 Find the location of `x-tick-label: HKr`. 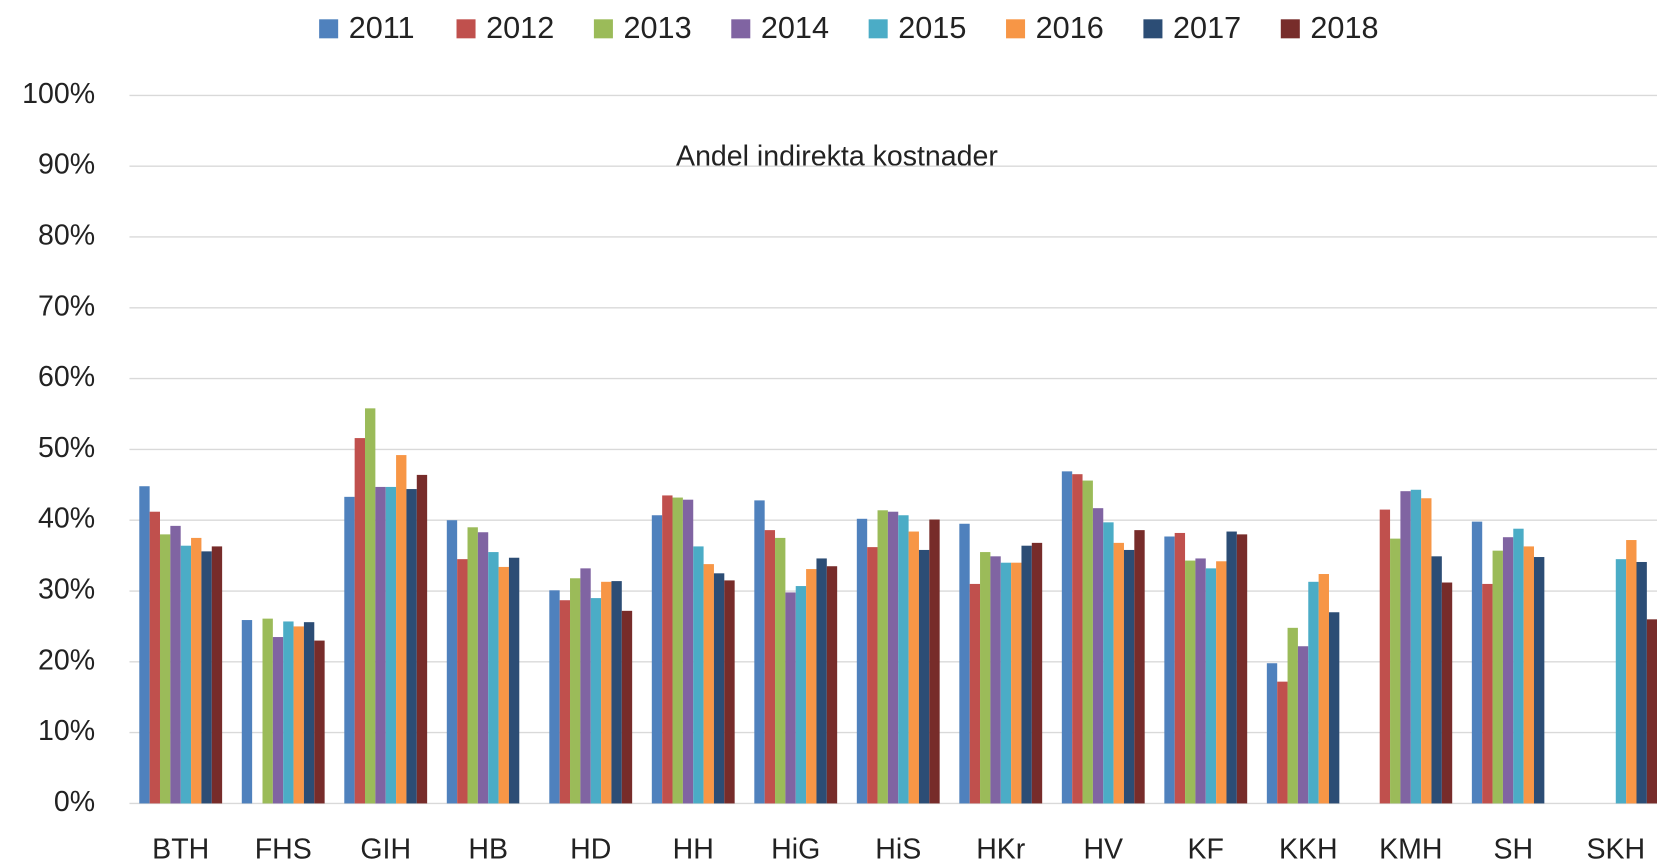

x-tick-label: HKr is located at coordinates (1001, 849).